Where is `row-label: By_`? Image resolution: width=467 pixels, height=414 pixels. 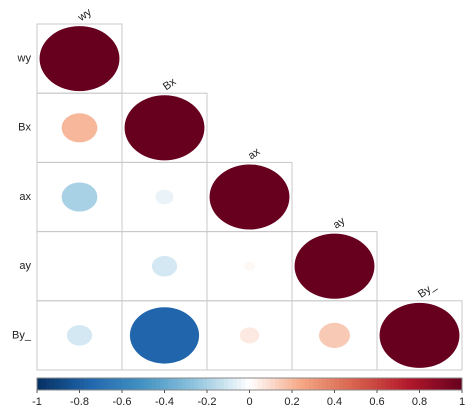 row-label: By_ is located at coordinates (22, 335).